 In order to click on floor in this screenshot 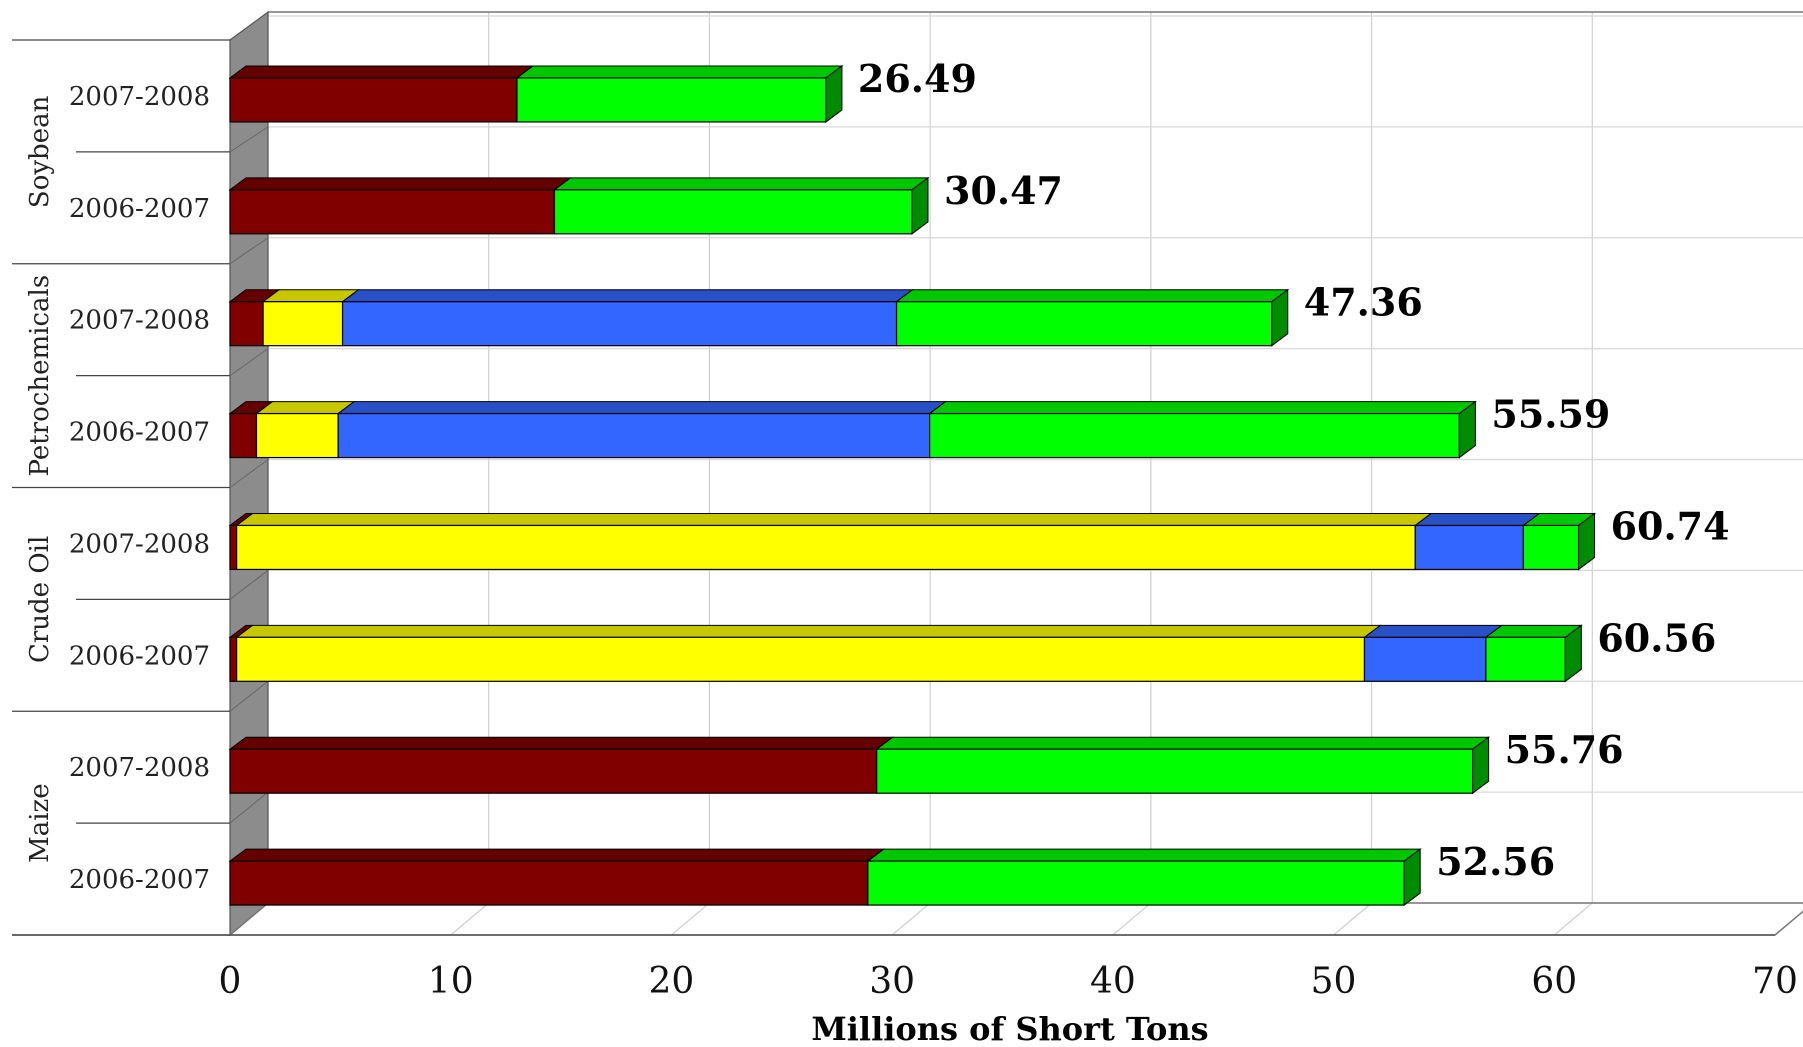, I will do `click(1015, 919)`.